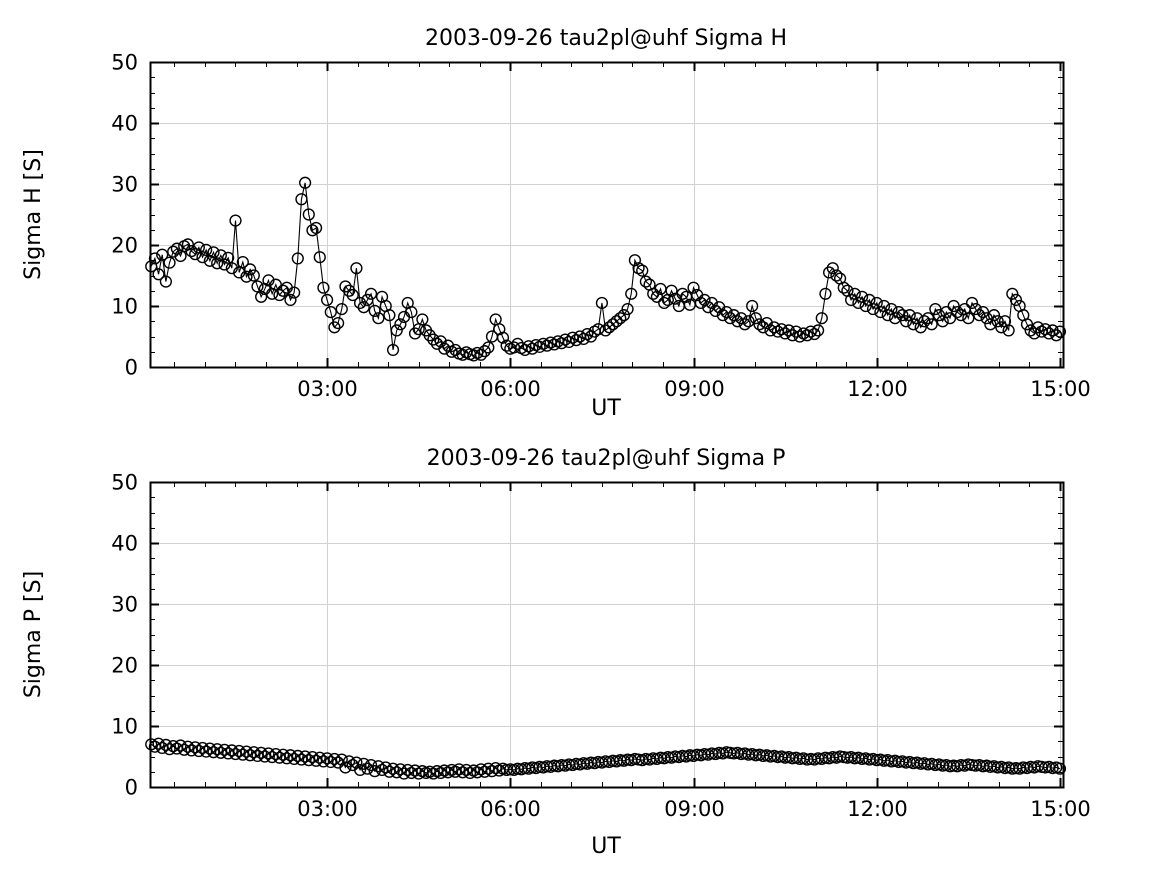 This screenshot has width=1167, height=875. What do you see at coordinates (33, 214) in the screenshot?
I see `sigma-h-y-axis-label: Sigma H [S]` at bounding box center [33, 214].